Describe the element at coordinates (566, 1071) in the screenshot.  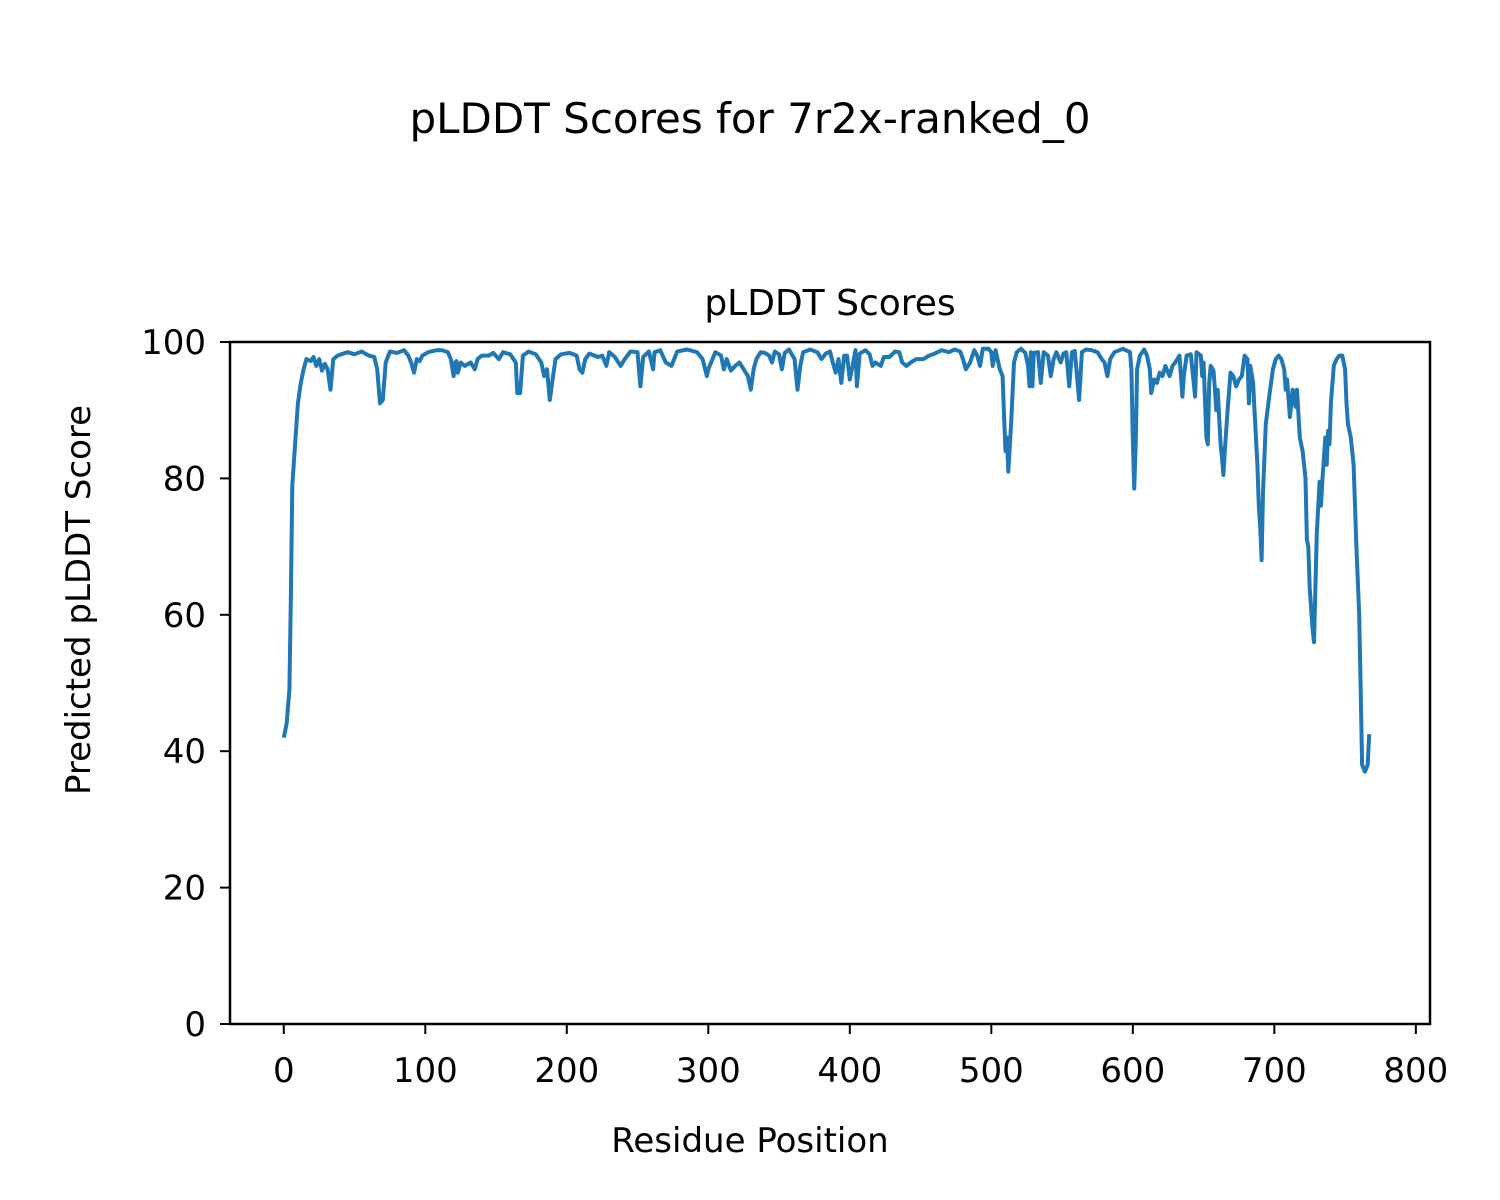
I see `x-tick-label-2: 200` at that location.